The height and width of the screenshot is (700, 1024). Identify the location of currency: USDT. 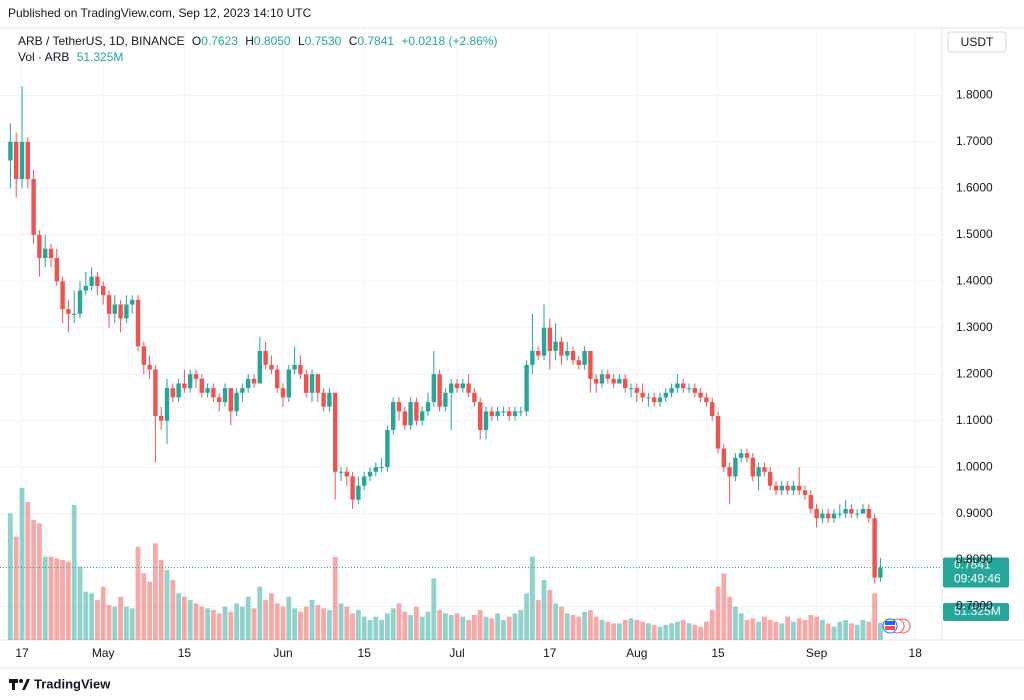
(977, 42).